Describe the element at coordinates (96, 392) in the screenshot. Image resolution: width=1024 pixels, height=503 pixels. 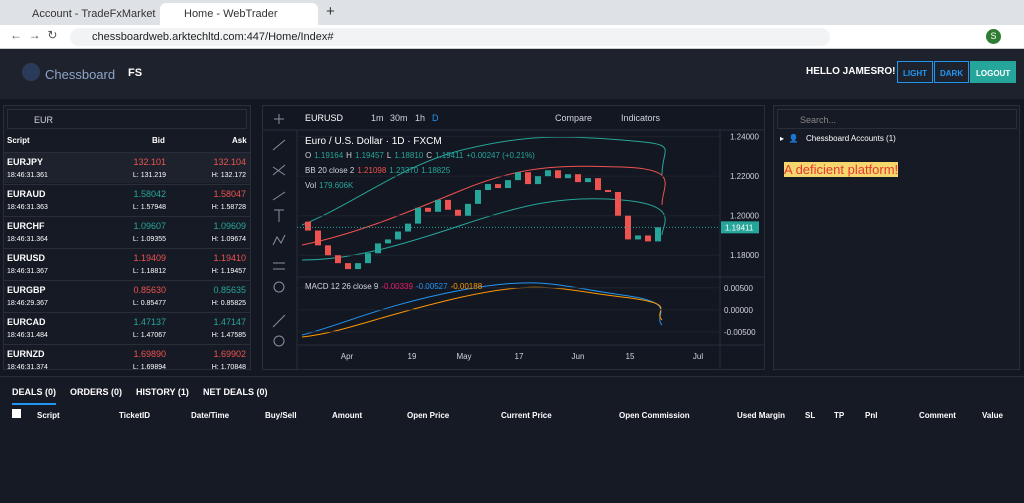
I see `bottom-tab: ORDERS (0)` at that location.